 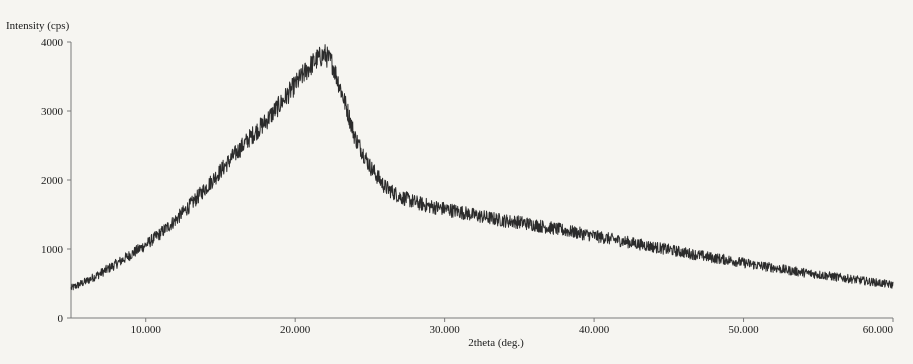 What do you see at coordinates (52, 181) in the screenshot?
I see `y-tick-label: 2000` at bounding box center [52, 181].